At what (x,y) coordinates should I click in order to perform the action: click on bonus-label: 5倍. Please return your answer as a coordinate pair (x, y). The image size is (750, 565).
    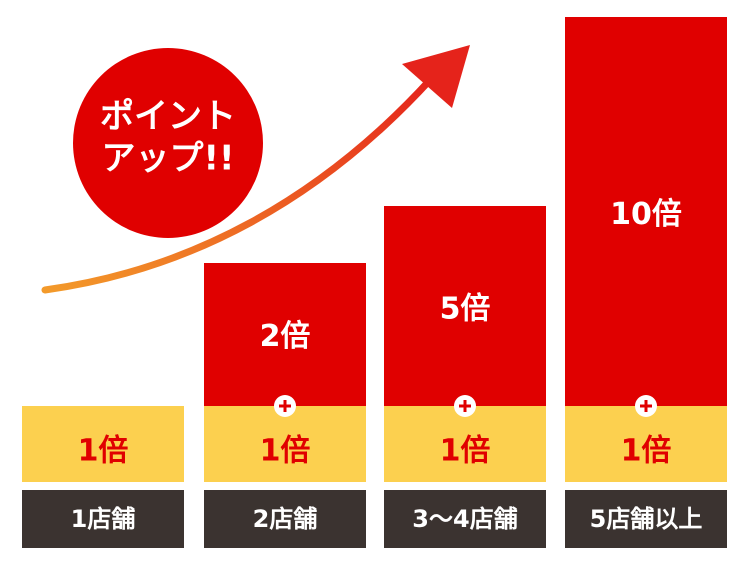
    Looking at the image, I should click on (465, 309).